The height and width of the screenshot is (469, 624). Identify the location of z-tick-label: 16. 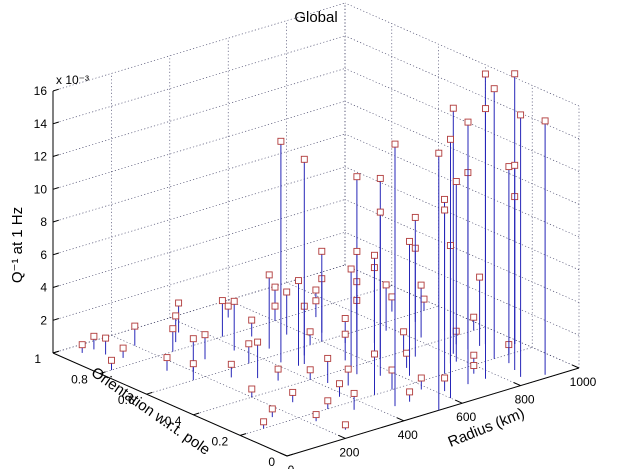
(41, 91).